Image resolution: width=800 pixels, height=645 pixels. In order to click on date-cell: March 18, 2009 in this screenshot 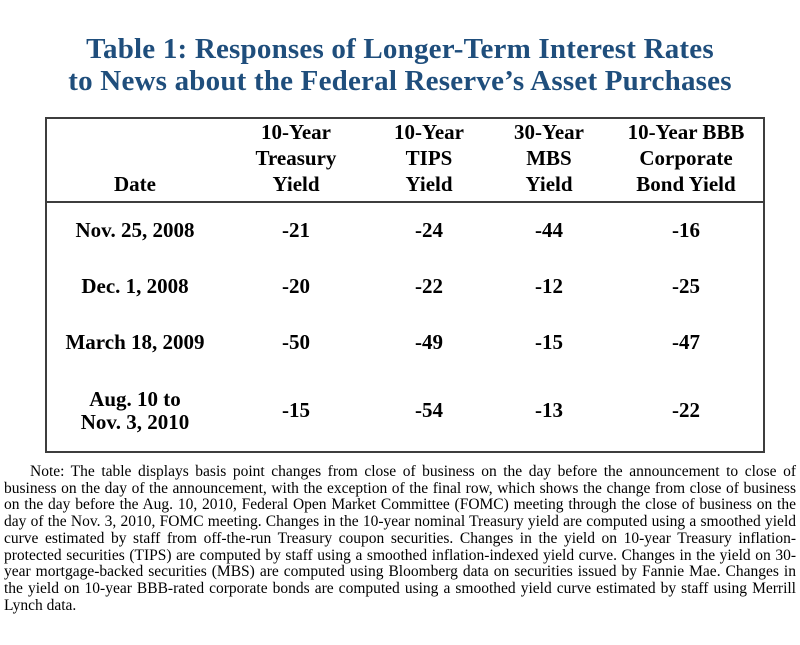, I will do `click(134, 342)`.